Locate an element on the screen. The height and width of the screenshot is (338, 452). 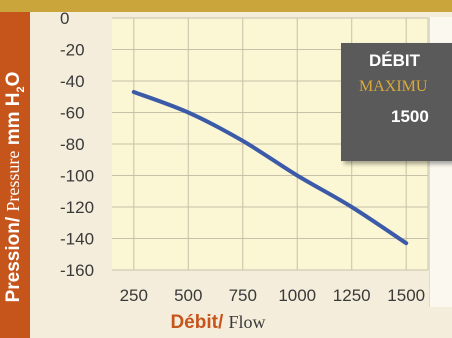
x-axis-label-en: Flow is located at coordinates (247, 322).